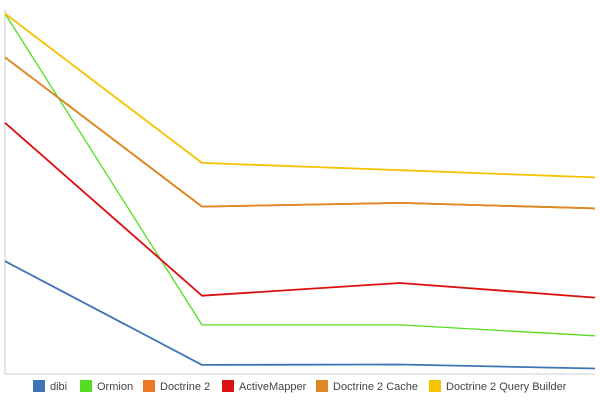 This screenshot has width=600, height=405. What do you see at coordinates (185, 387) in the screenshot?
I see `legend-label-2: Doctrine 2` at bounding box center [185, 387].